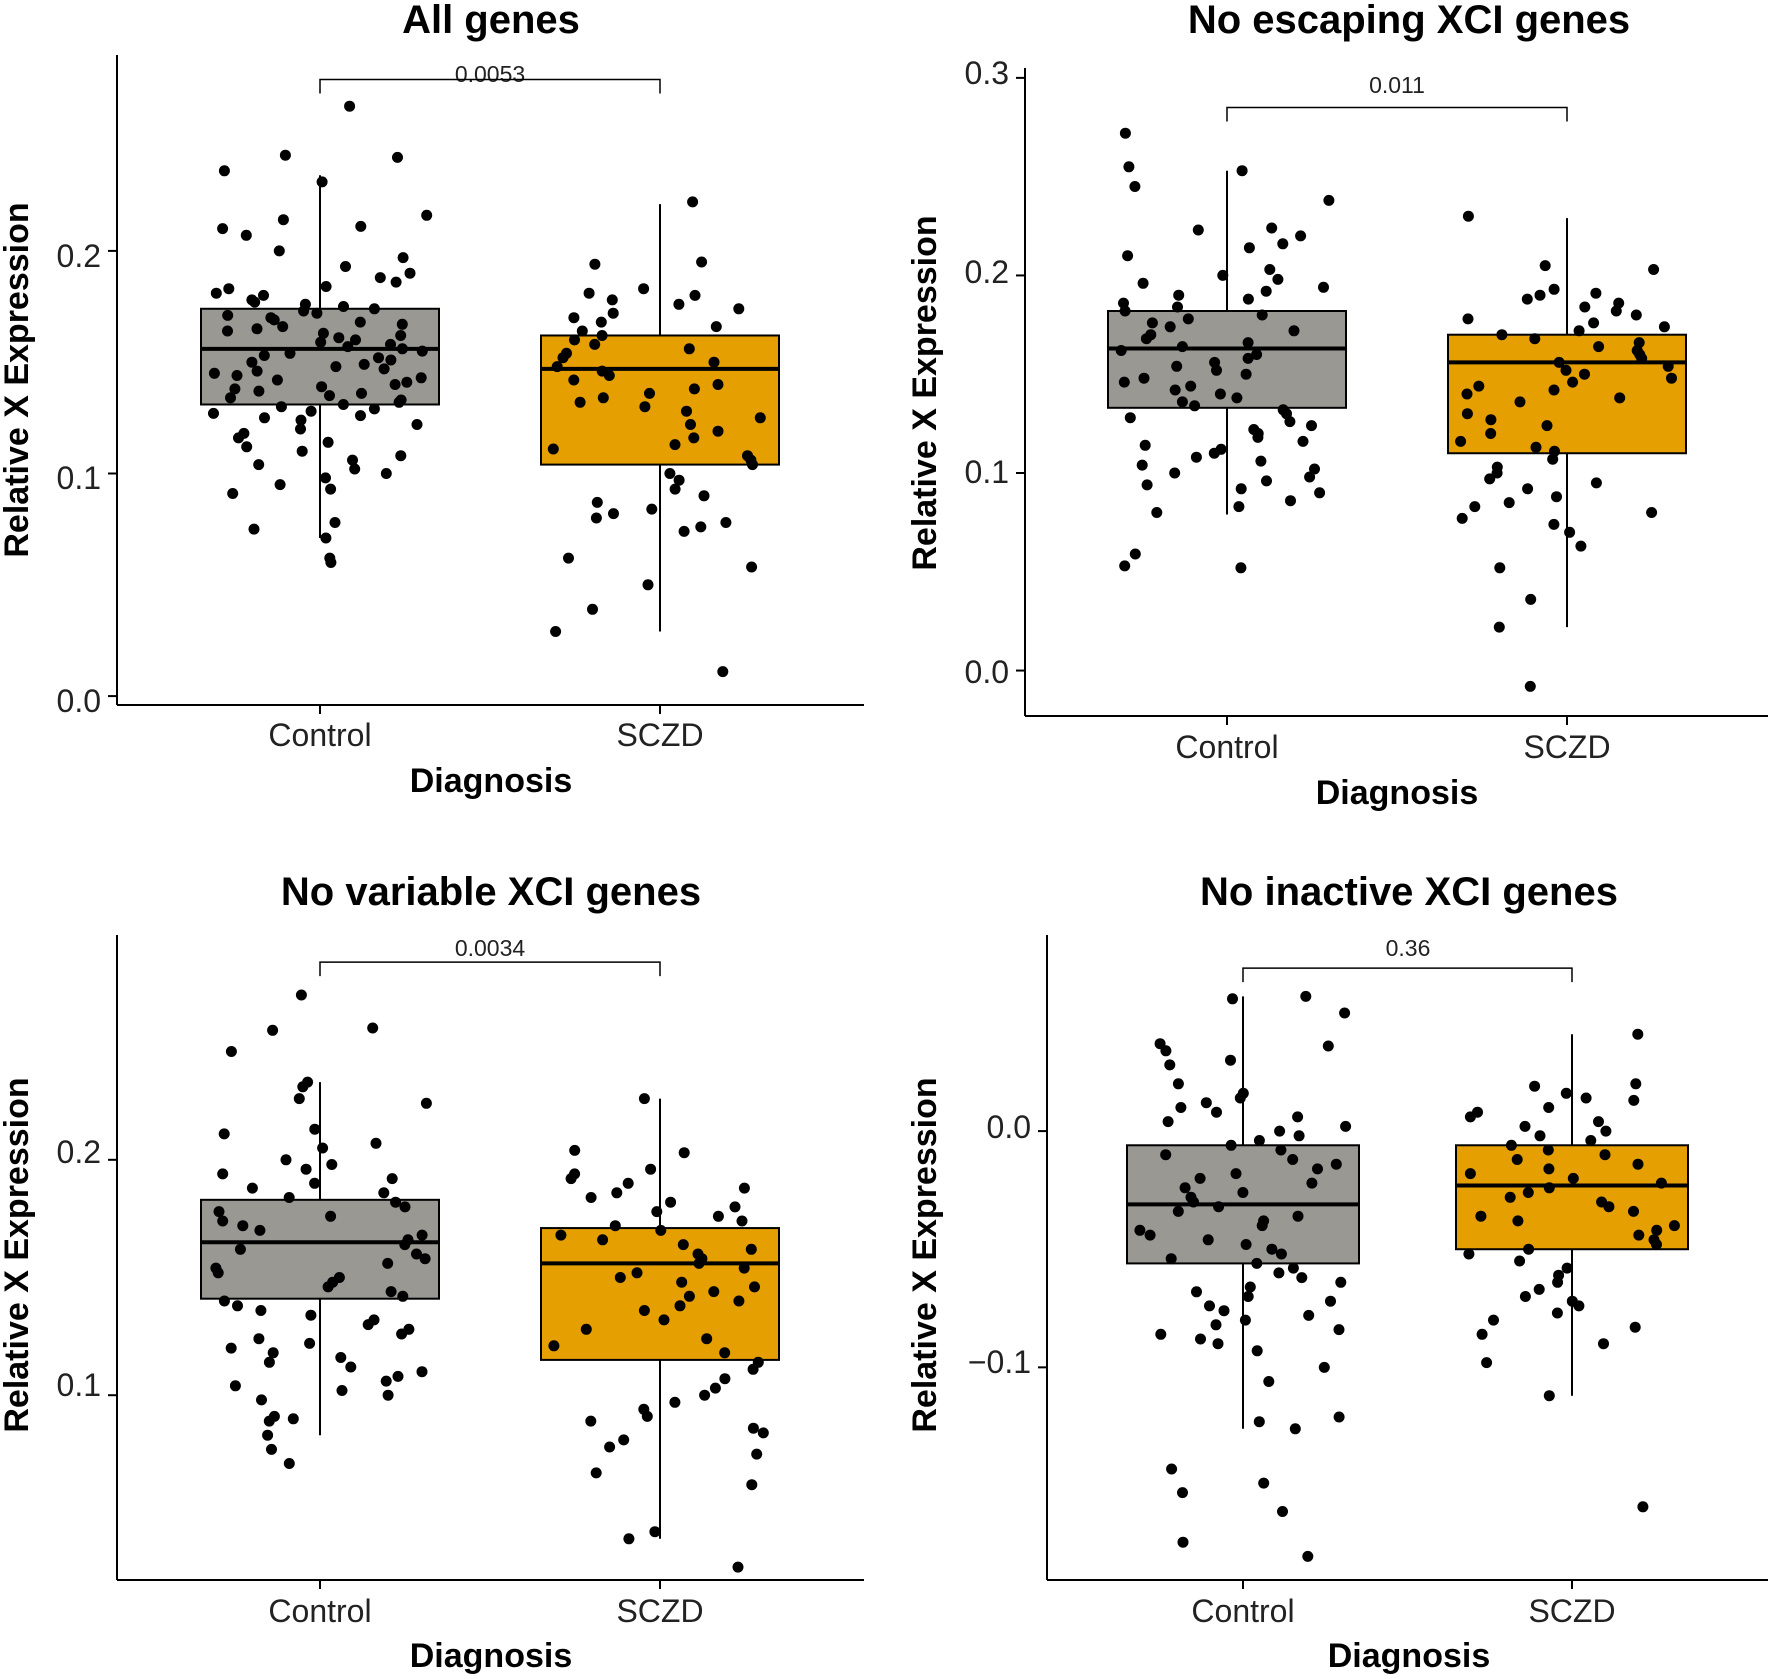  What do you see at coordinates (18, 1254) in the screenshot?
I see `panel-3-y-axis-title: Relative X Expression` at bounding box center [18, 1254].